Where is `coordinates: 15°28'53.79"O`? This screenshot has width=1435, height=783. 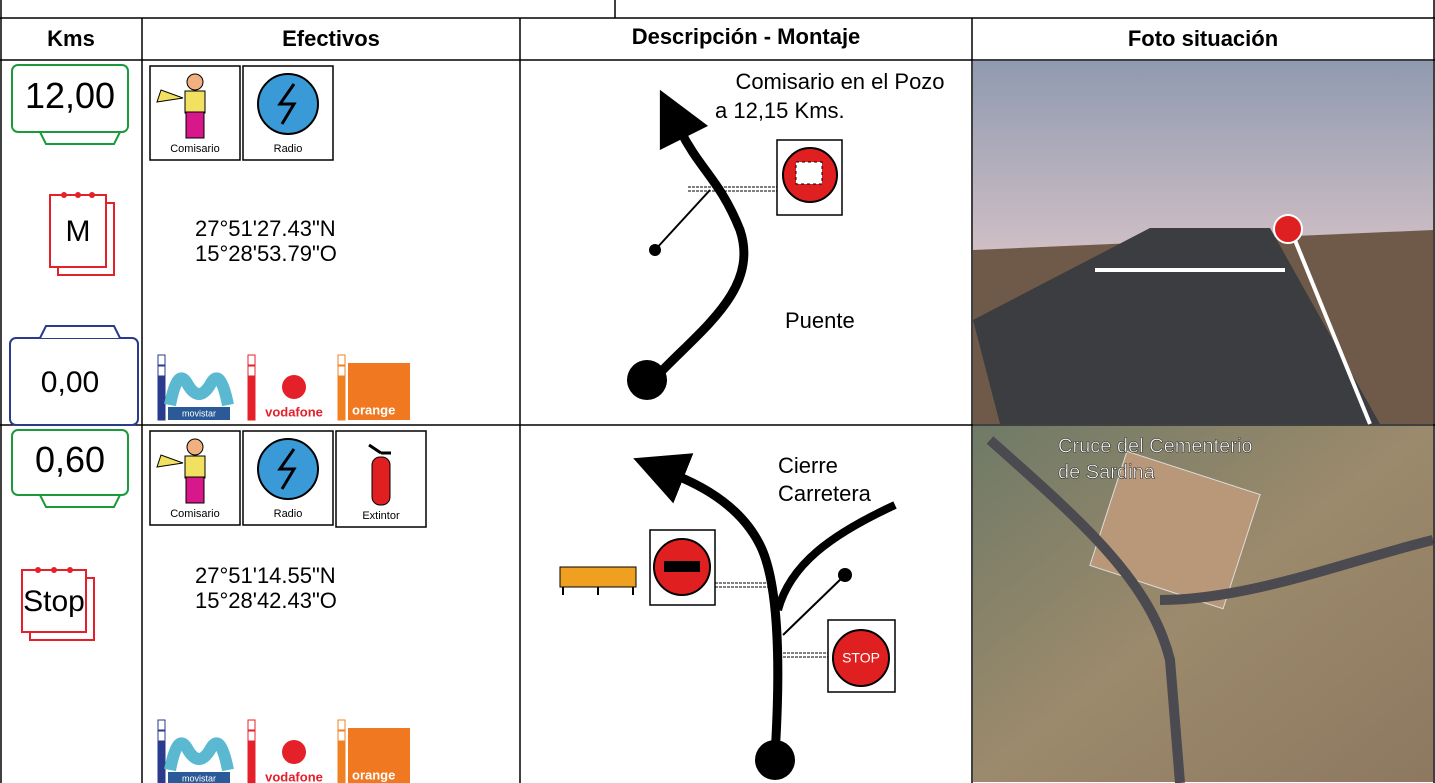
coordinates: 15°28'53.79"O is located at coordinates (266, 253).